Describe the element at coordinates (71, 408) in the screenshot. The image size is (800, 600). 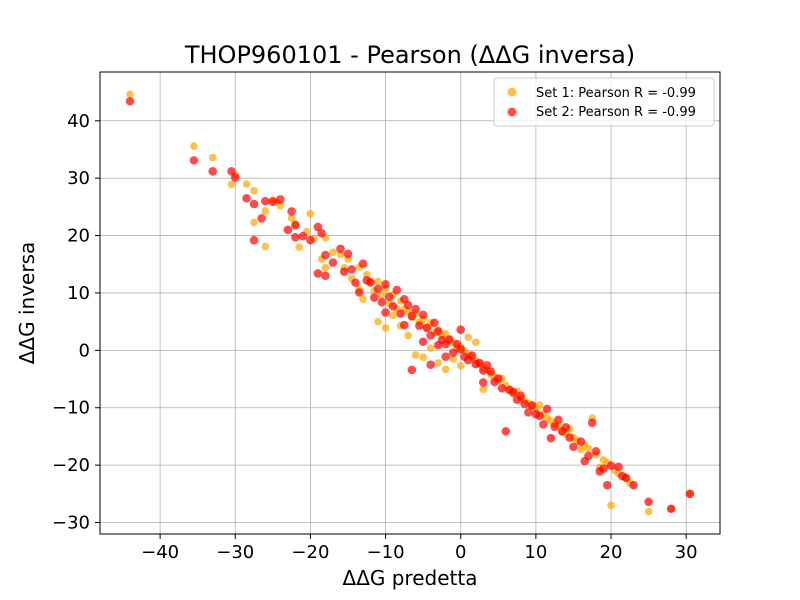
I see `y-tick-label: −10` at that location.